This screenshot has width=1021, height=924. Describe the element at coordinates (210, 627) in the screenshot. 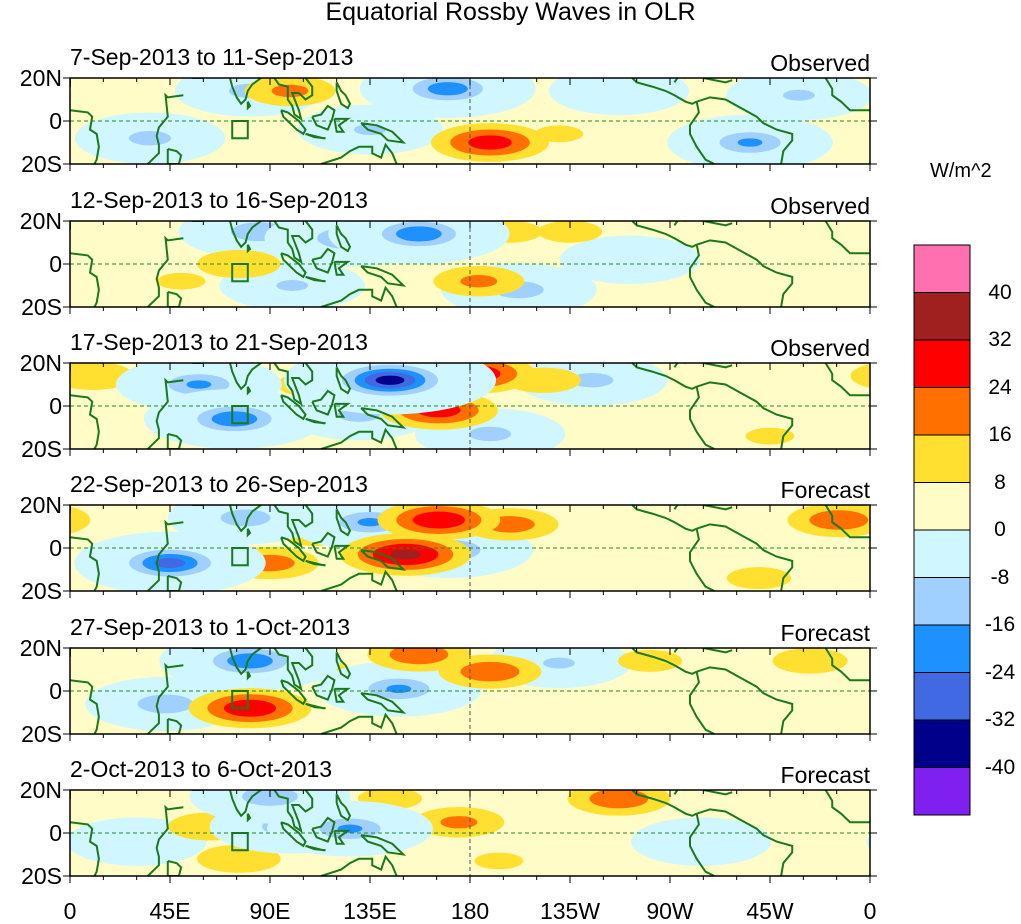

I see `panel-title: 27-Sep-2013 to 1-Oct-2013` at that location.